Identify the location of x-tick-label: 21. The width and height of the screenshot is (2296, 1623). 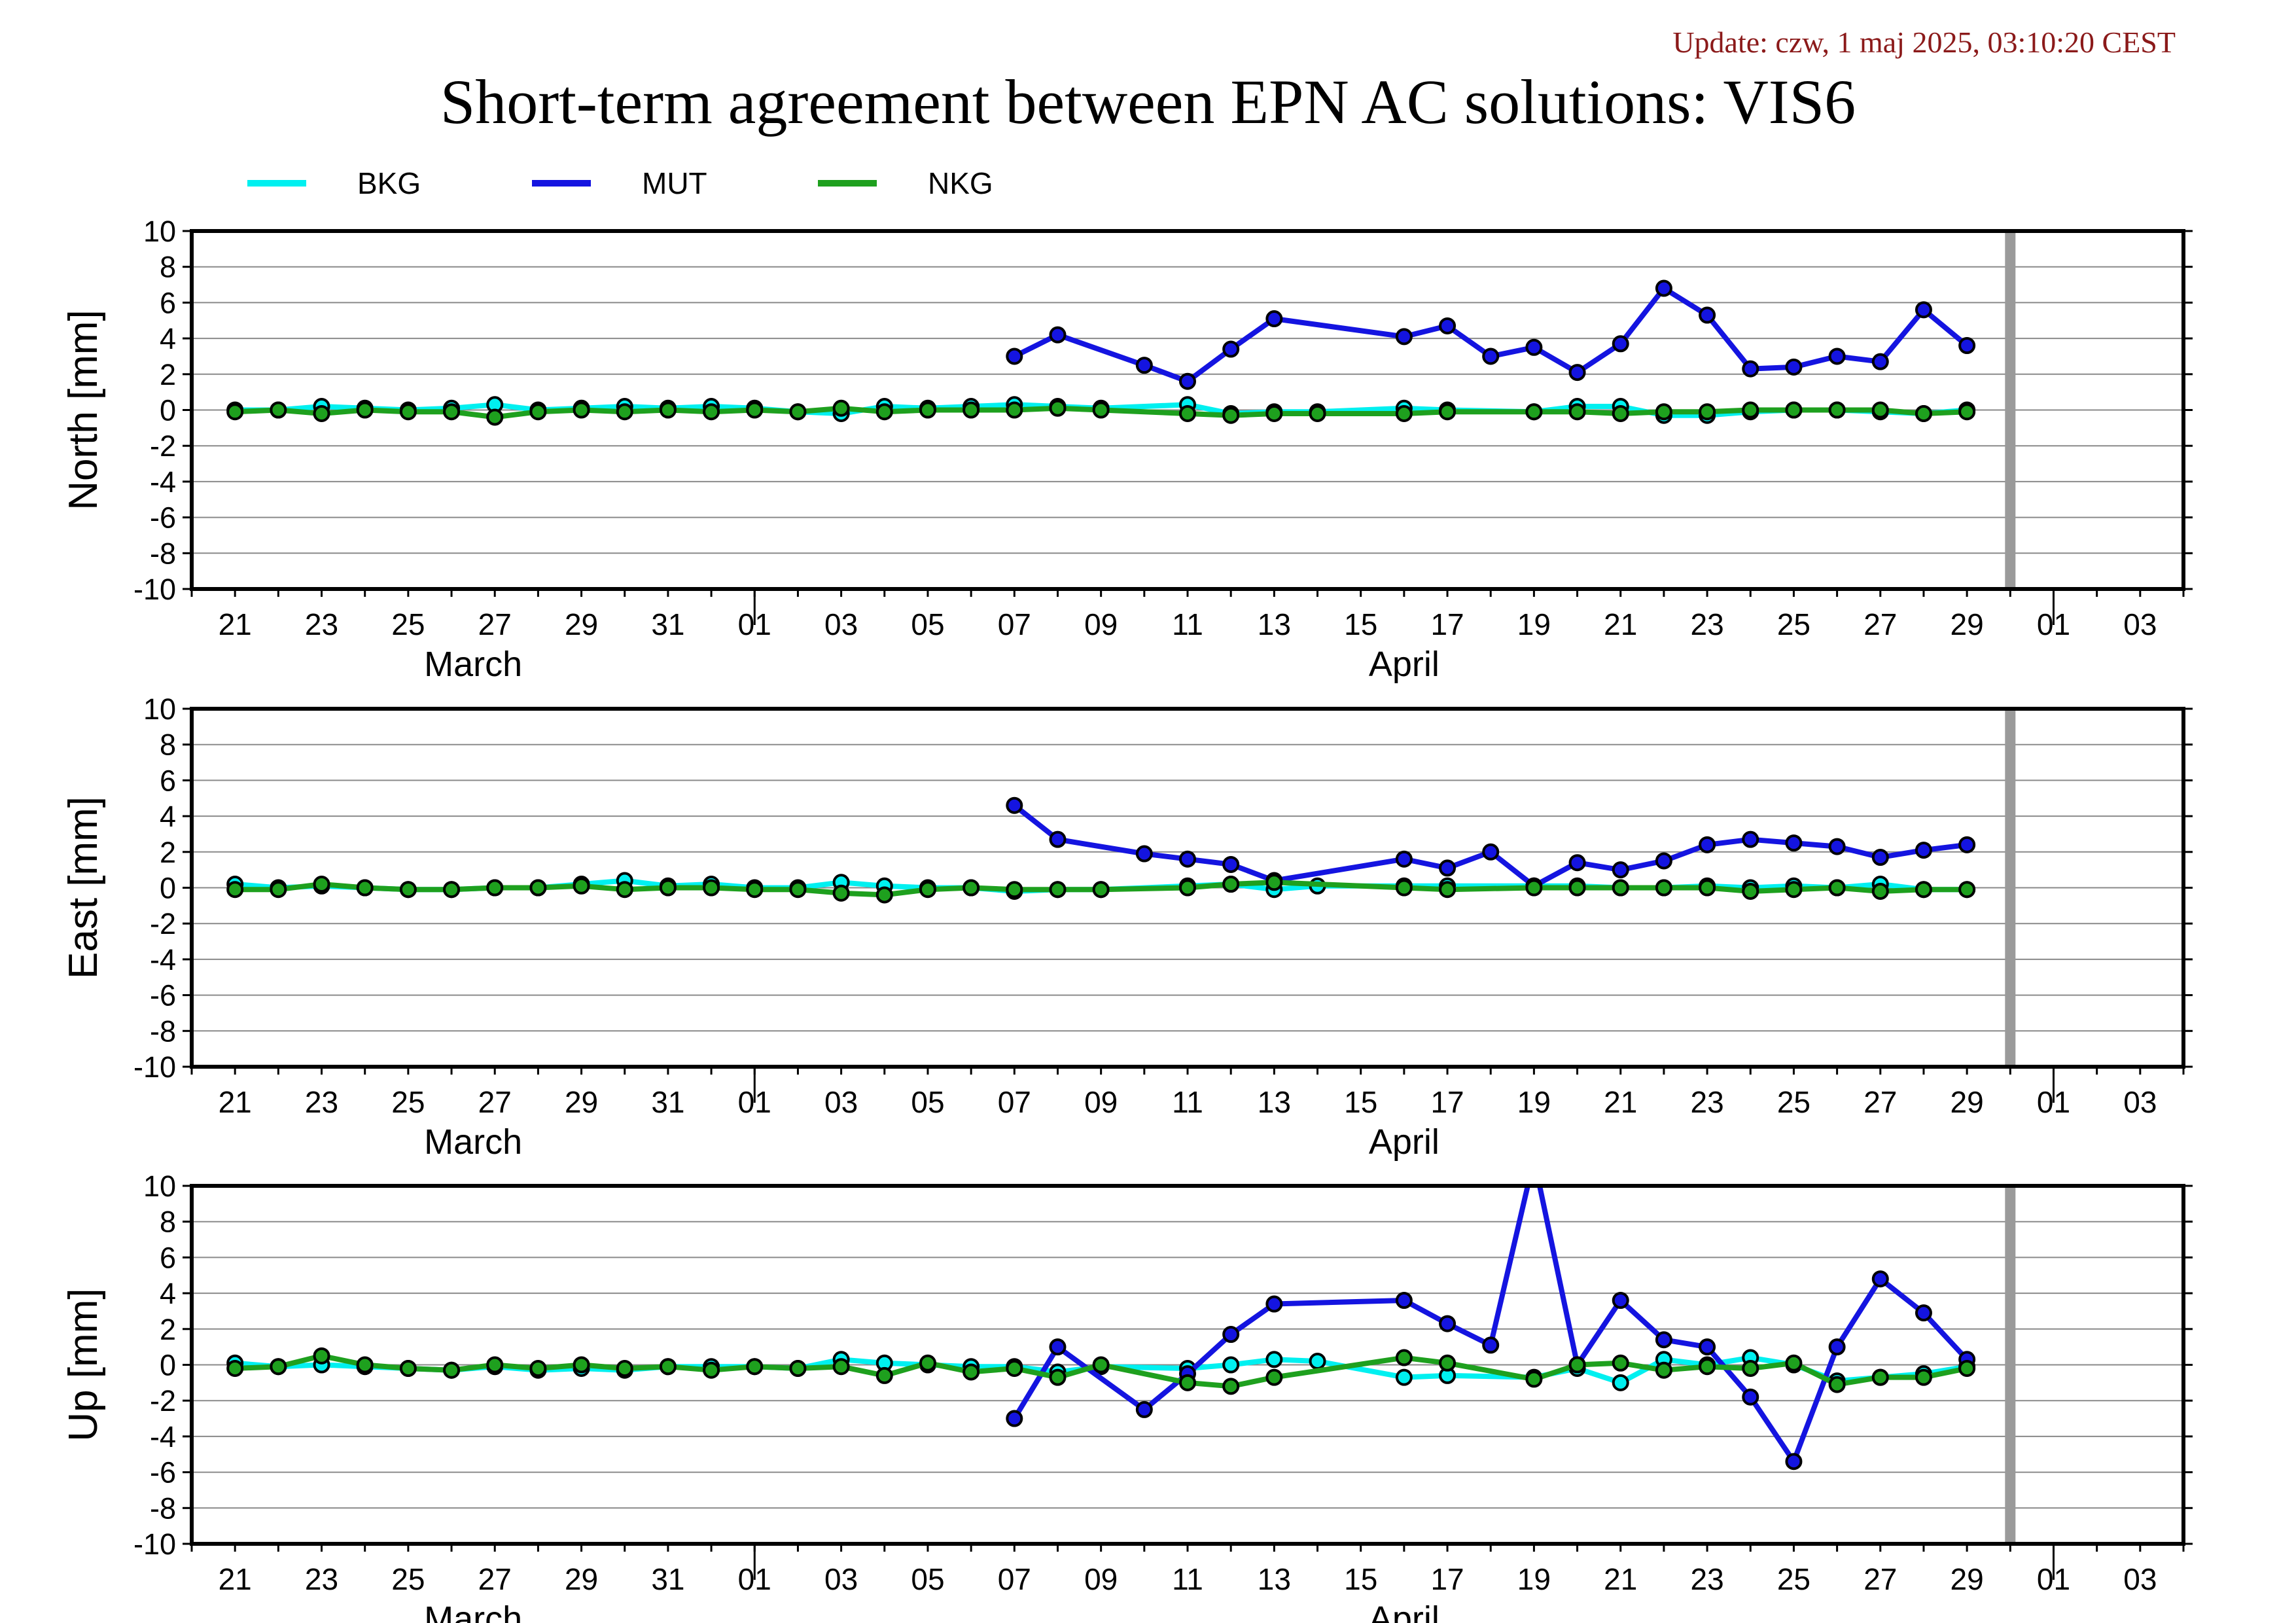
(1620, 1102).